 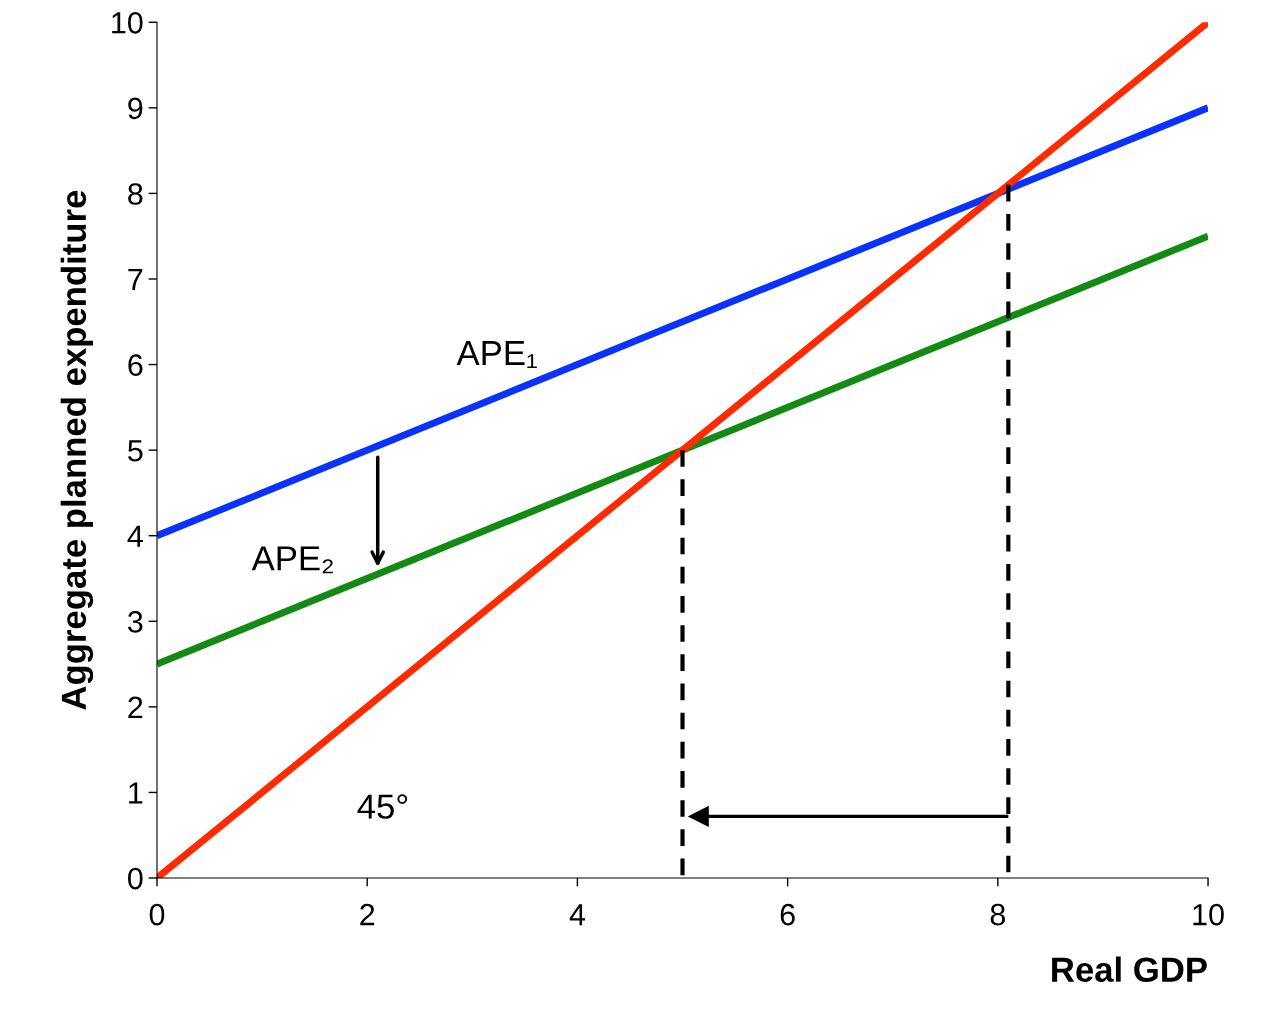 I want to click on y-axis-title: Aggregate planned expenditure, so click(x=77, y=450).